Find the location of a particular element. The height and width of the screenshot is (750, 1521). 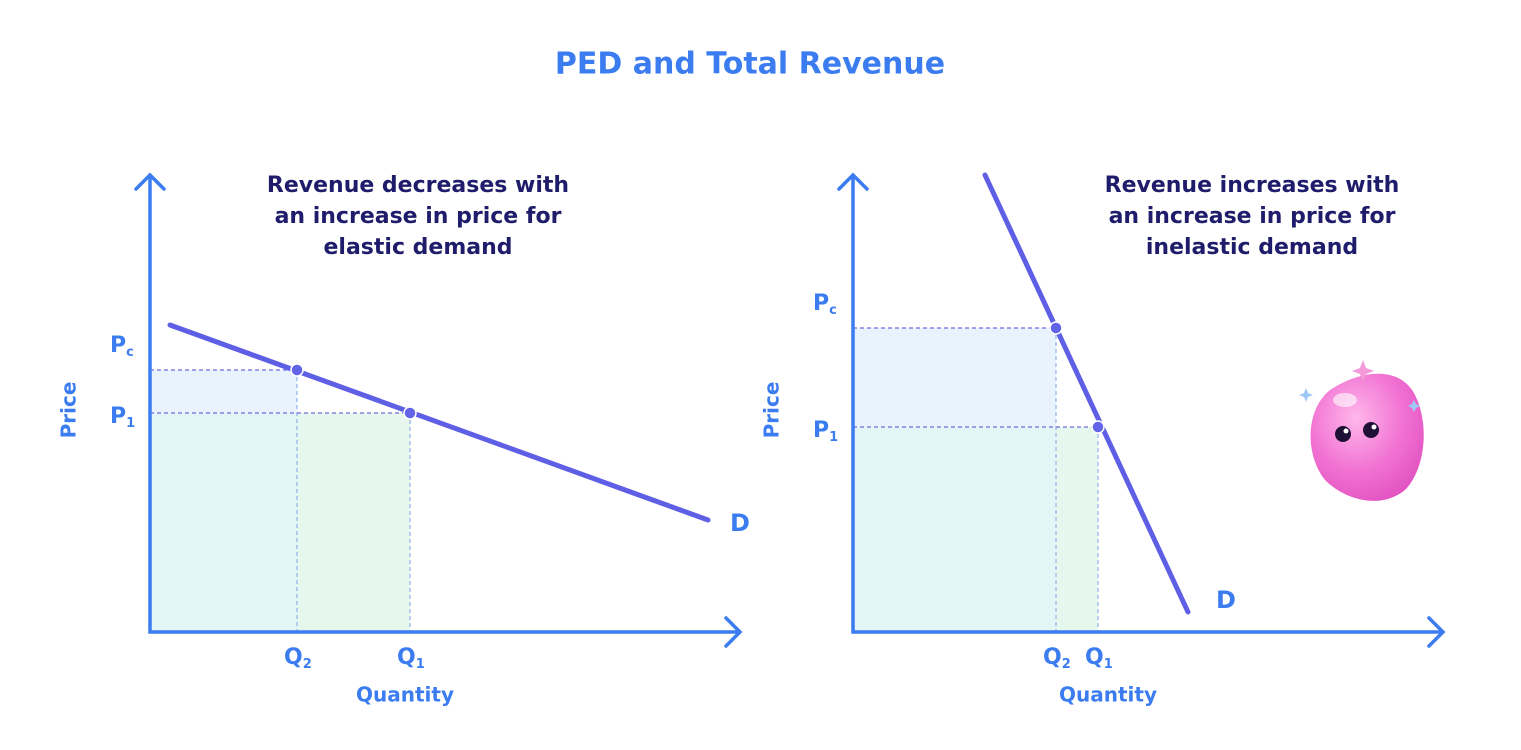

annotation: inelastic demand is located at coordinates (1252, 247).